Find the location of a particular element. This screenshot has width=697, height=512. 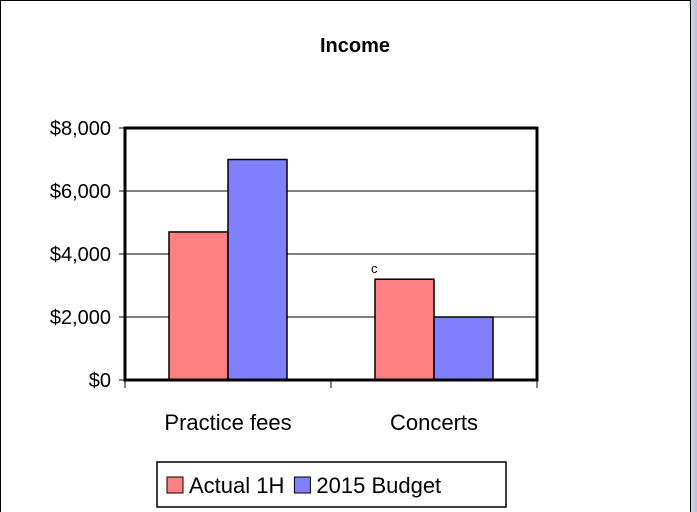

annotations: c is located at coordinates (374, 268).